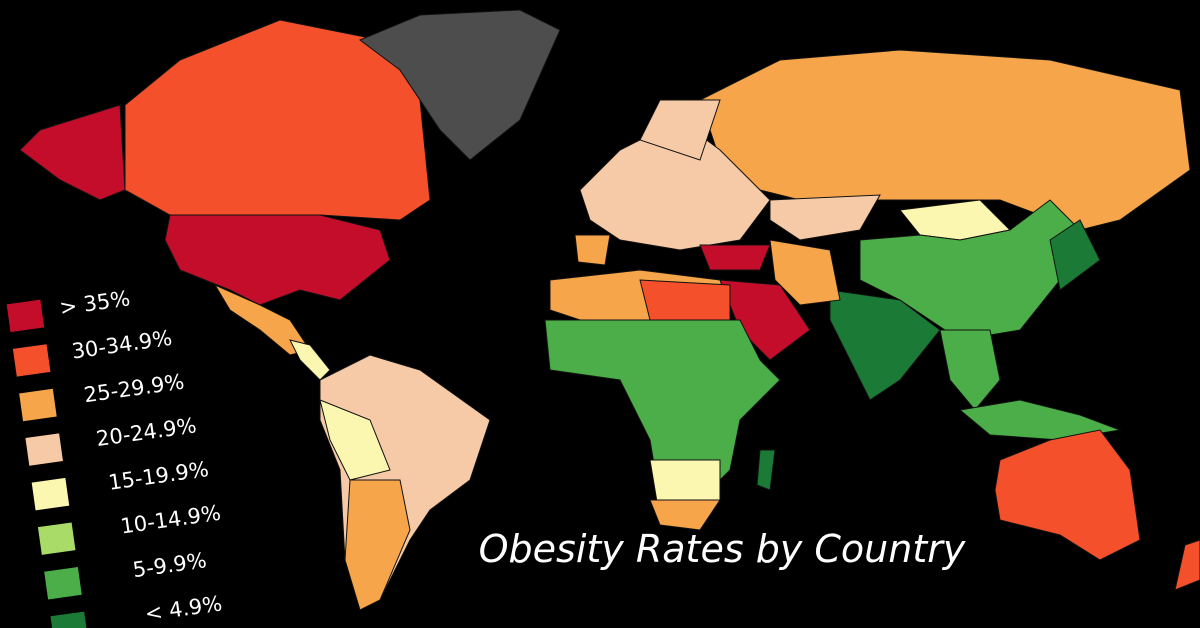  I want to click on alaska, so click(72, 152).